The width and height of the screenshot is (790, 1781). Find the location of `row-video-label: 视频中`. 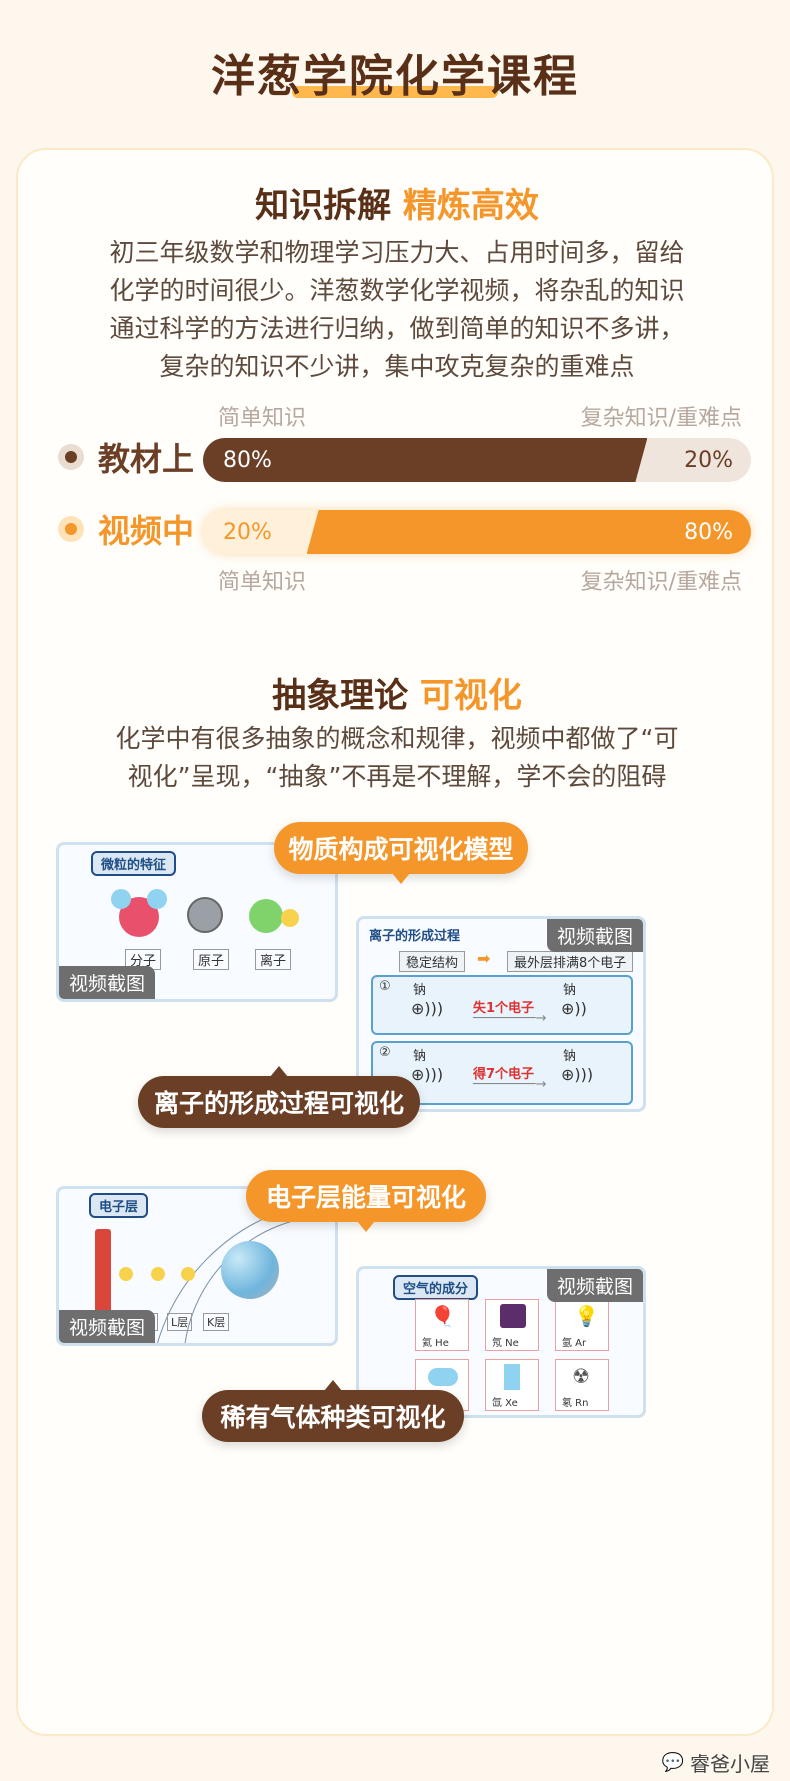

row-video-label: 视频中 is located at coordinates (126, 529).